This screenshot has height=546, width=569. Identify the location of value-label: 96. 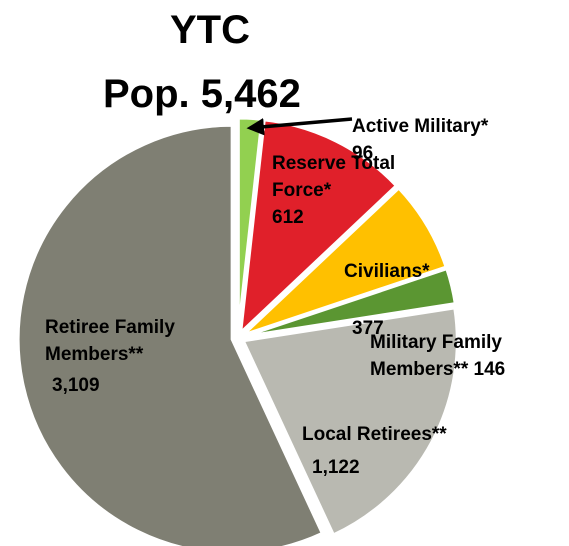
(363, 153).